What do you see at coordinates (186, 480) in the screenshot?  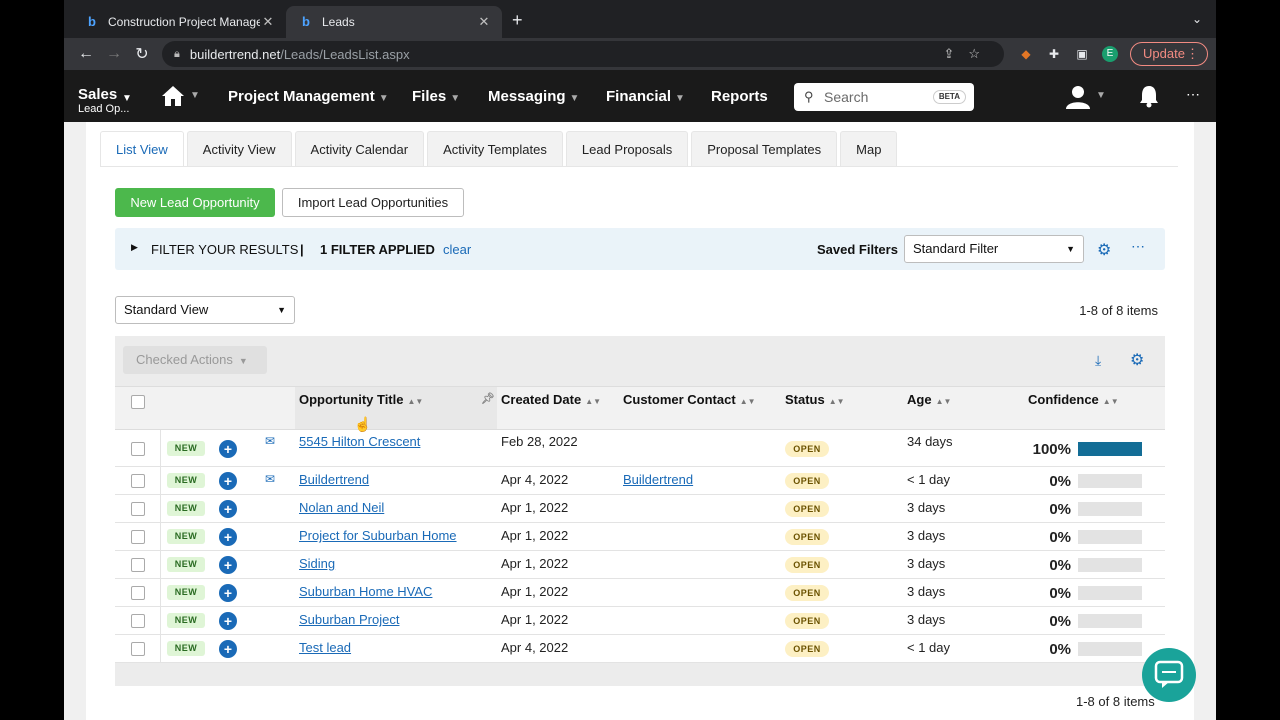 I see `new-badge: NEW` at bounding box center [186, 480].